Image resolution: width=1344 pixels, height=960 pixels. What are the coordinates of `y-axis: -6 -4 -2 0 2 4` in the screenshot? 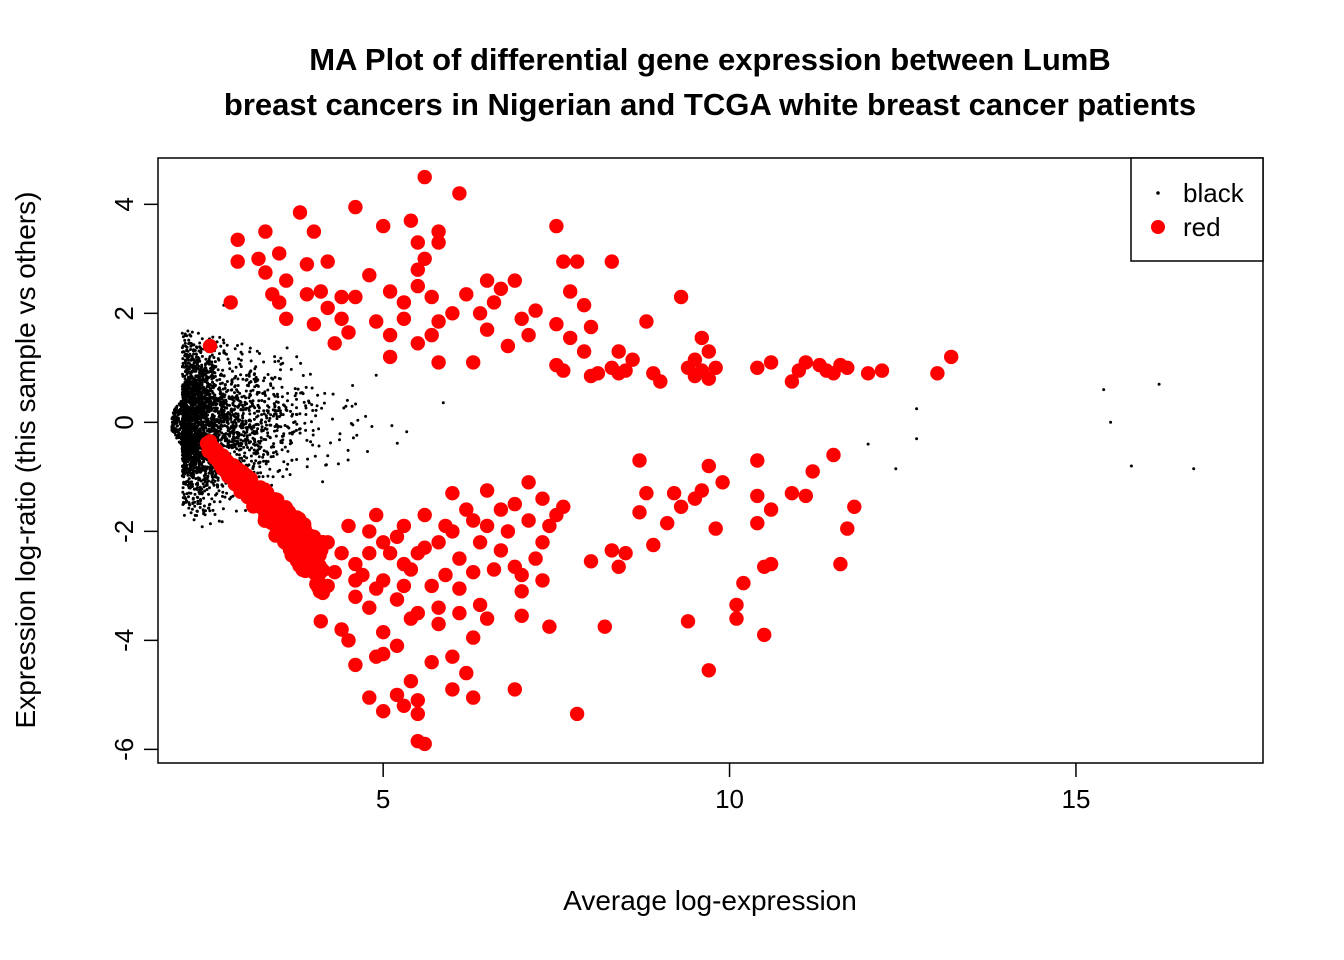 It's located at (133, 479).